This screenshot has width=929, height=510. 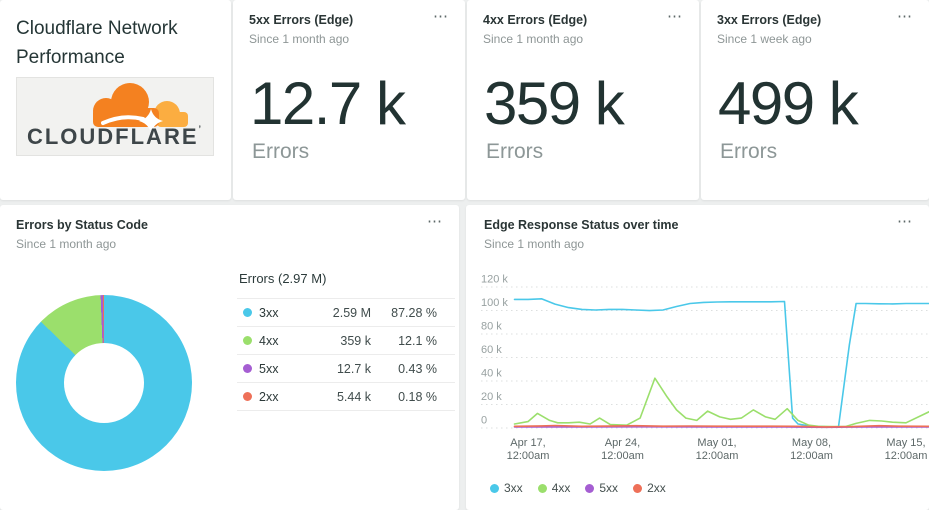 What do you see at coordinates (417, 396) in the screenshot?
I see `series-percent: 0.18 %` at bounding box center [417, 396].